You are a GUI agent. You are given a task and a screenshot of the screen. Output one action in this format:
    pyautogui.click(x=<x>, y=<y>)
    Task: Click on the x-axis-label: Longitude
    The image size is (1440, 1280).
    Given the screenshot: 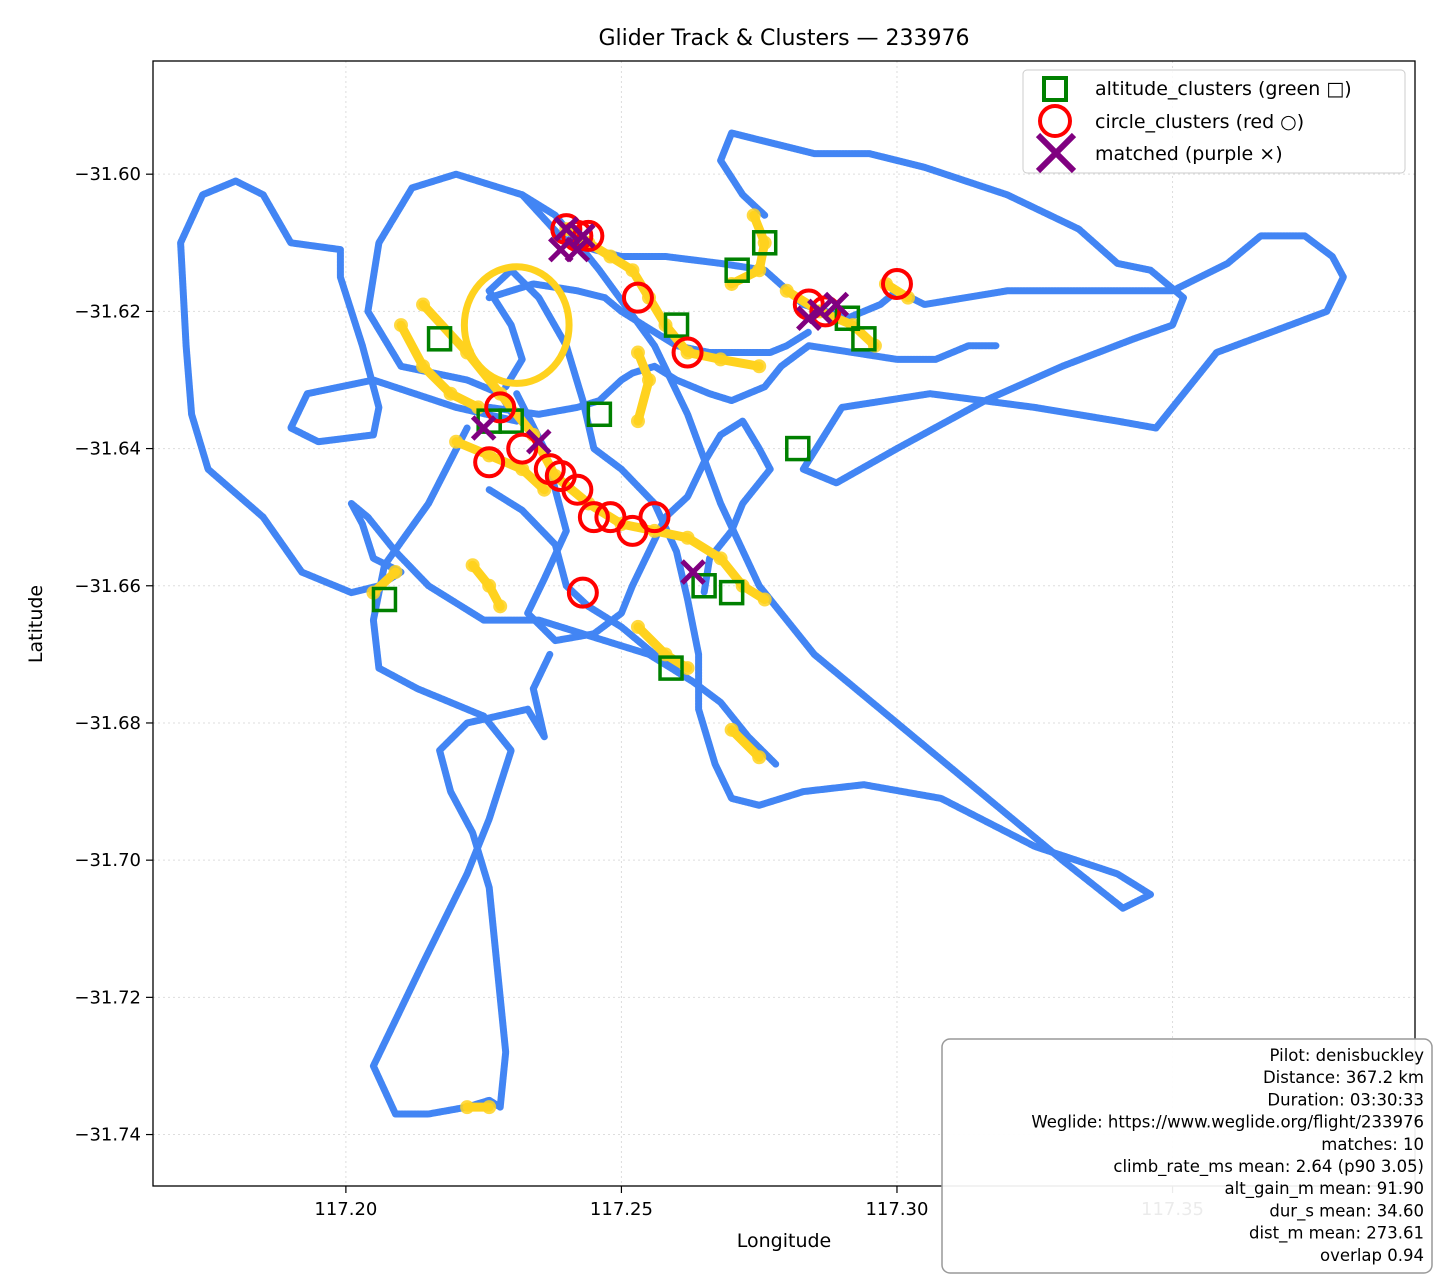 What is the action you would take?
    pyautogui.click(x=784, y=1241)
    